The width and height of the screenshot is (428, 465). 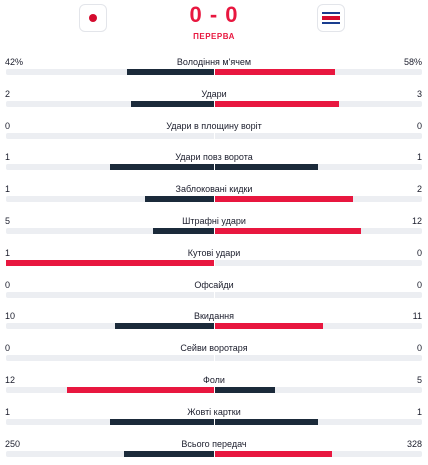 What do you see at coordinates (214, 28) in the screenshot?
I see `match-header: 0 - 0 ПЕРЕРВА` at bounding box center [214, 28].